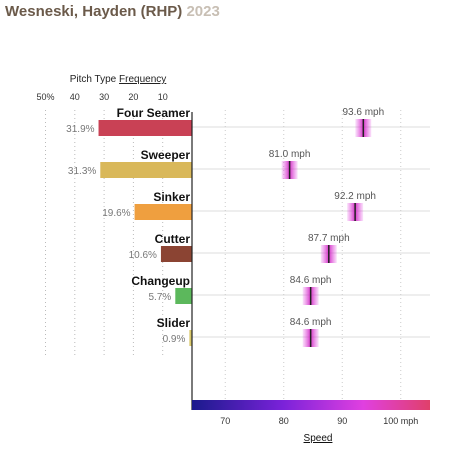 Image resolution: width=474 pixels, height=450 pixels. I want to click on season-year: 2023, so click(203, 11).